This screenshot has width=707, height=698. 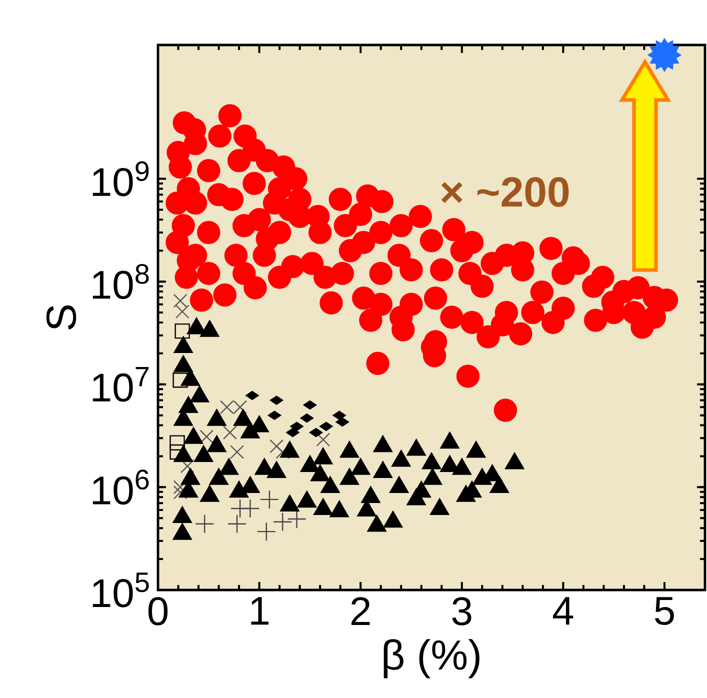 What do you see at coordinates (120, 384) in the screenshot?
I see `y-tick-label: 10$^{7}$` at bounding box center [120, 384].